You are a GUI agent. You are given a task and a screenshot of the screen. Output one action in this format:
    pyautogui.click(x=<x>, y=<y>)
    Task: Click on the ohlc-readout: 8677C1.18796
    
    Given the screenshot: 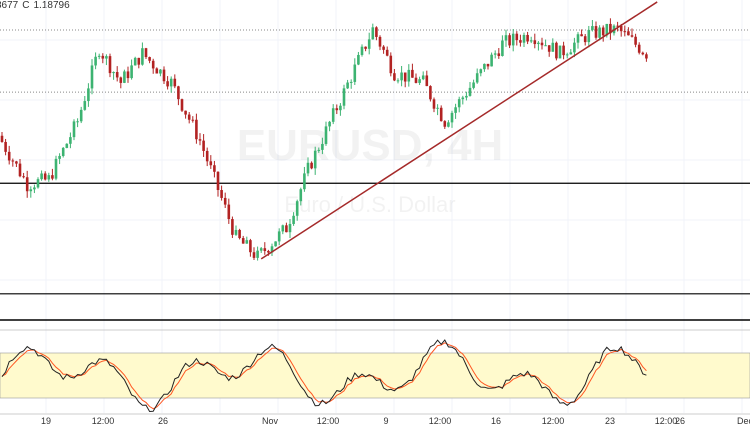 What is the action you would take?
    pyautogui.click(x=37, y=5)
    